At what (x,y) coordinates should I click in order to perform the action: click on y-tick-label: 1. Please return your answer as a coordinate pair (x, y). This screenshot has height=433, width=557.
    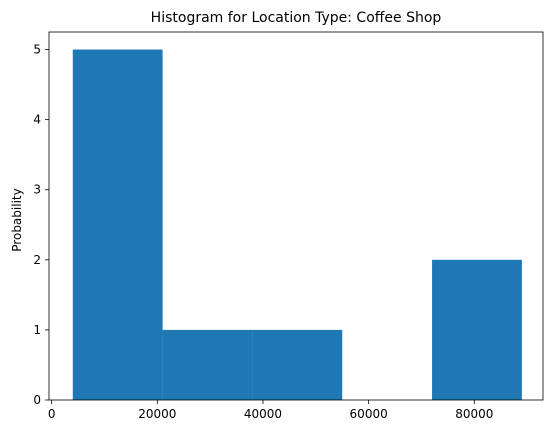
    Looking at the image, I should click on (37, 330).